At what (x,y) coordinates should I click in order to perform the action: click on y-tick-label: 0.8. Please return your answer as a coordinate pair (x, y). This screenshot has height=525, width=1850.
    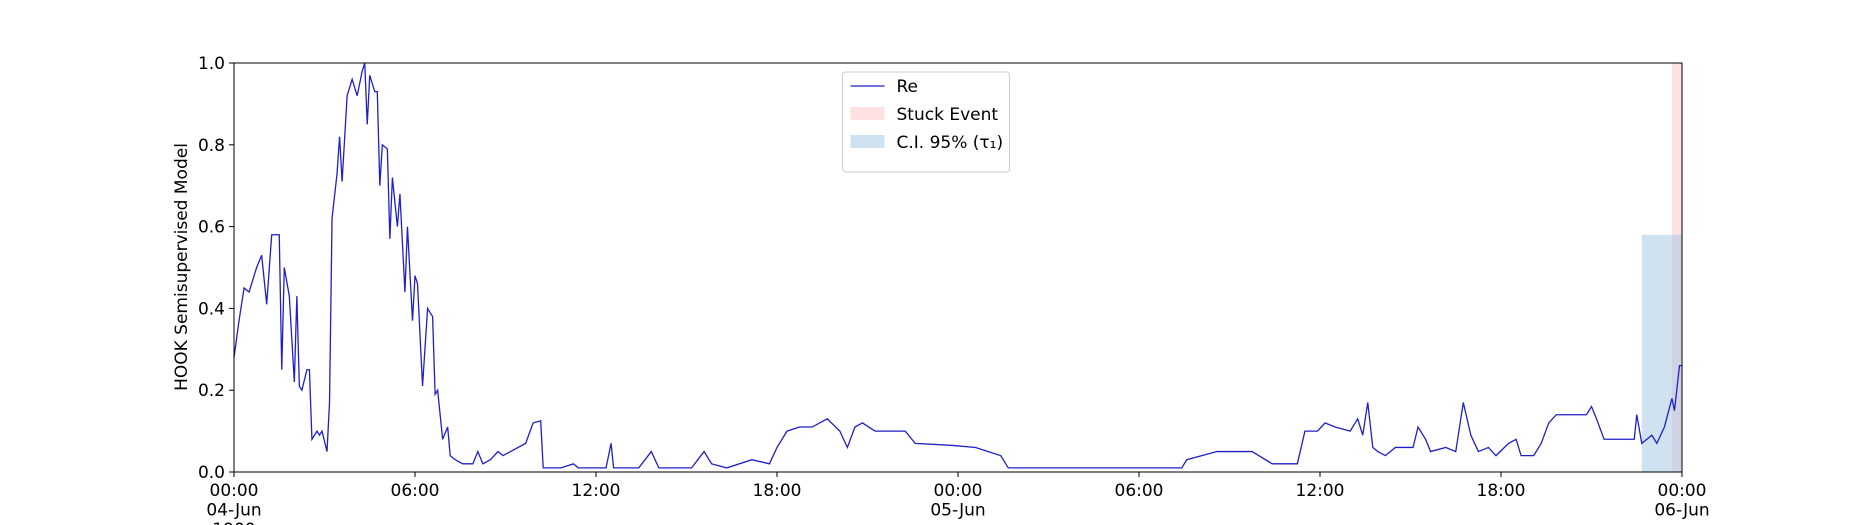
    Looking at the image, I should click on (211, 146).